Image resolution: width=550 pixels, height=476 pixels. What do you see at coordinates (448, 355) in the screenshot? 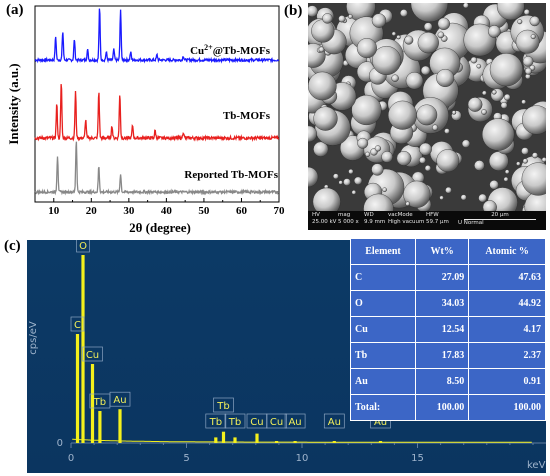
I see `table-row: Tb 17.83 2.37` at bounding box center [448, 355].